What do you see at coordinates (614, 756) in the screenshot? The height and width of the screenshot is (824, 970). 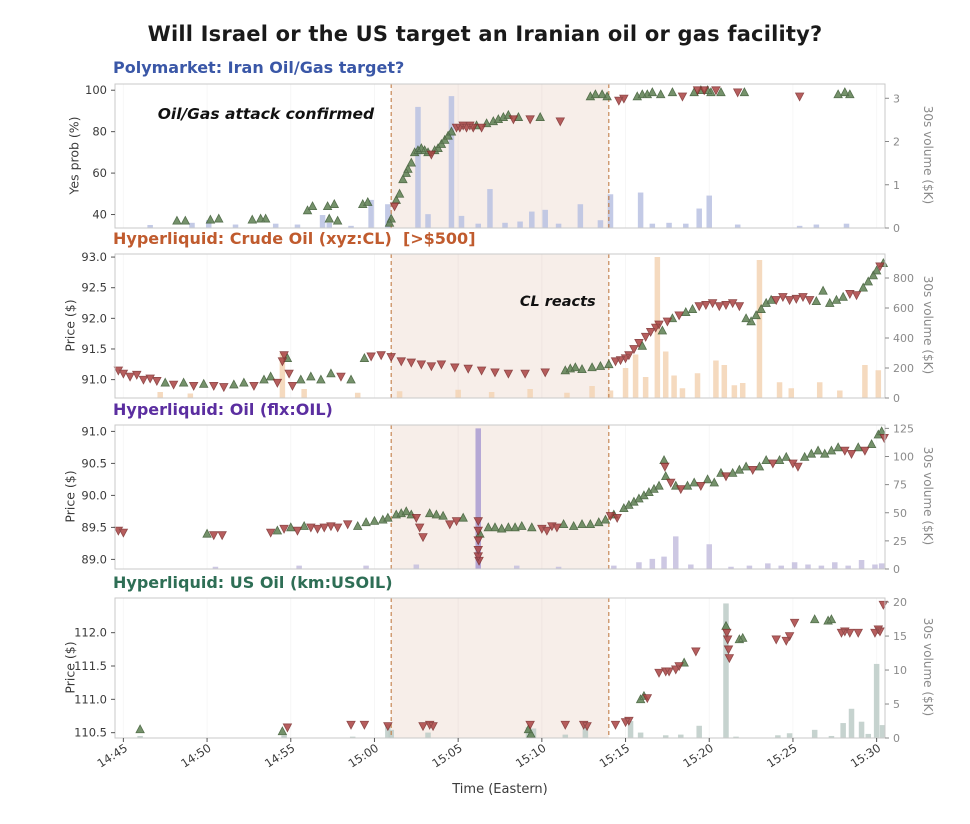 I see `x-tick-label: 15:15` at bounding box center [614, 756].